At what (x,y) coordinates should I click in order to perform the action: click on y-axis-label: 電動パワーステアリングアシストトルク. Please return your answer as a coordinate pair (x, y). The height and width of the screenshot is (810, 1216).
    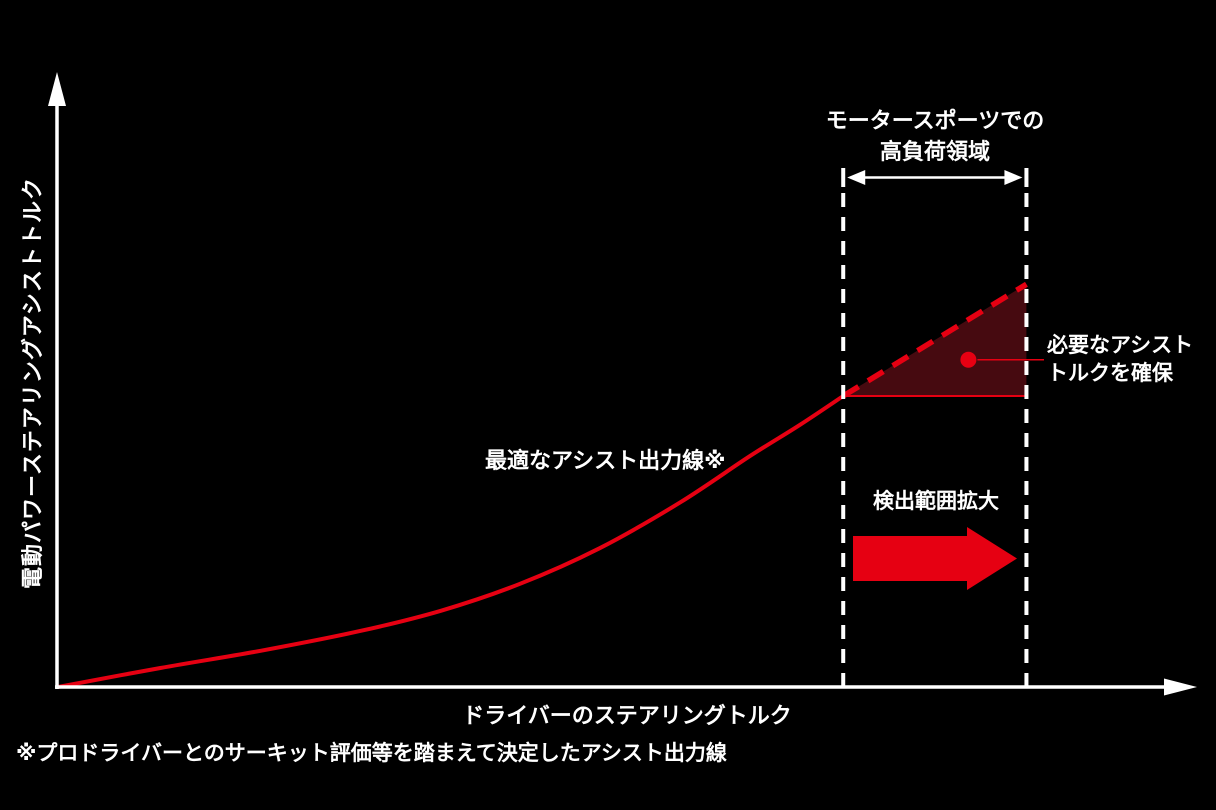
    Looking at the image, I should click on (32, 383).